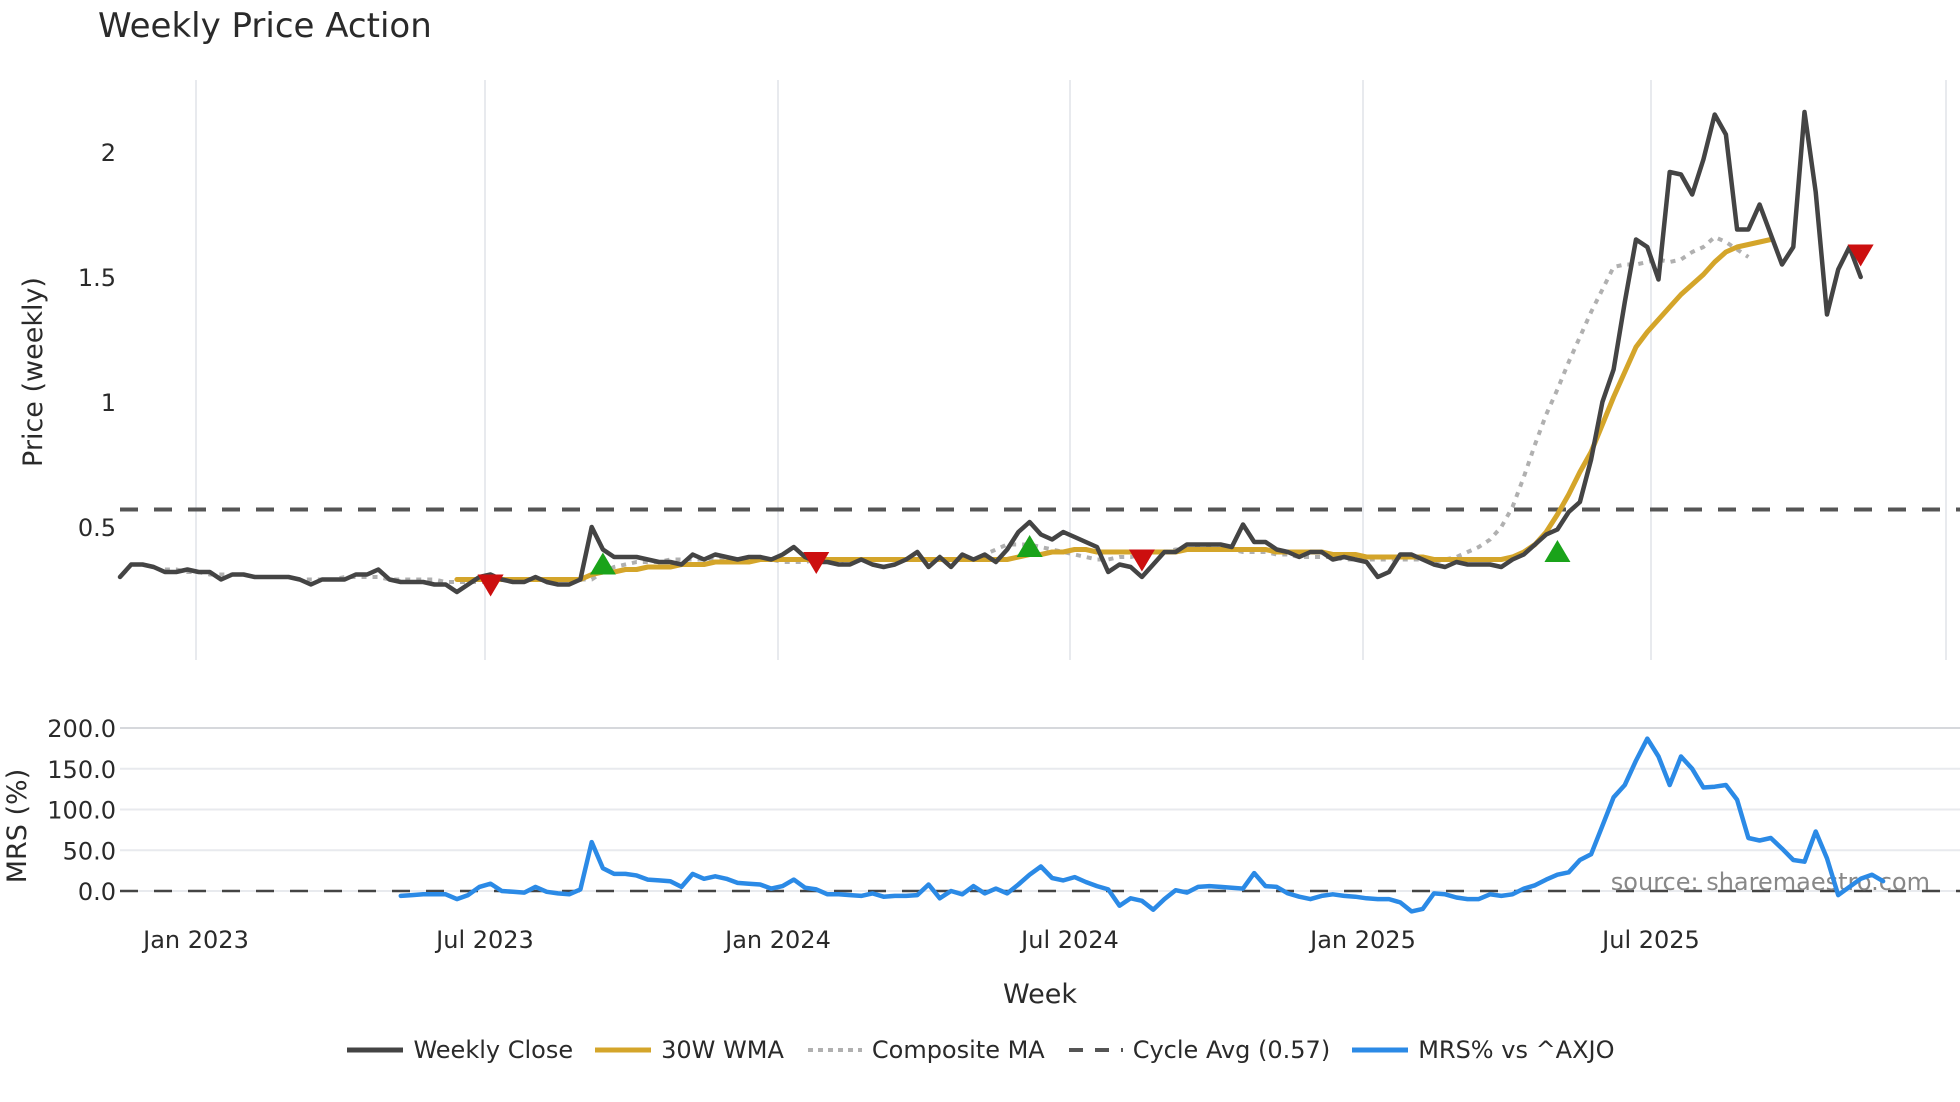 This screenshot has height=1102, width=1960. What do you see at coordinates (493, 1050) in the screenshot?
I see `legend-label: Weekly Close` at bounding box center [493, 1050].